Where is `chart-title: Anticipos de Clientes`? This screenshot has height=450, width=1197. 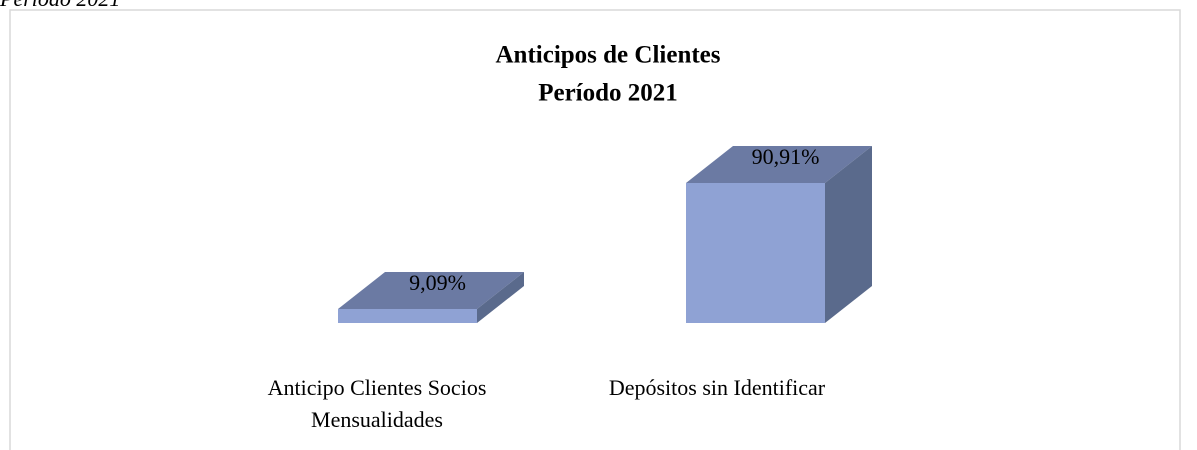
chart-title: Anticipos de Clientes is located at coordinates (608, 55).